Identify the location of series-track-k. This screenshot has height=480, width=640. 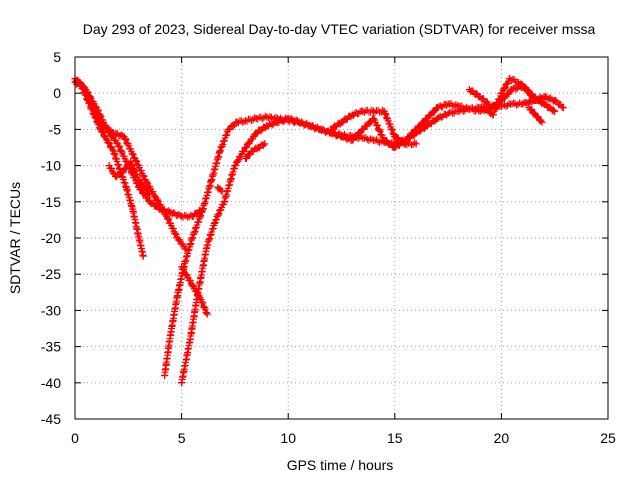
(479, 97).